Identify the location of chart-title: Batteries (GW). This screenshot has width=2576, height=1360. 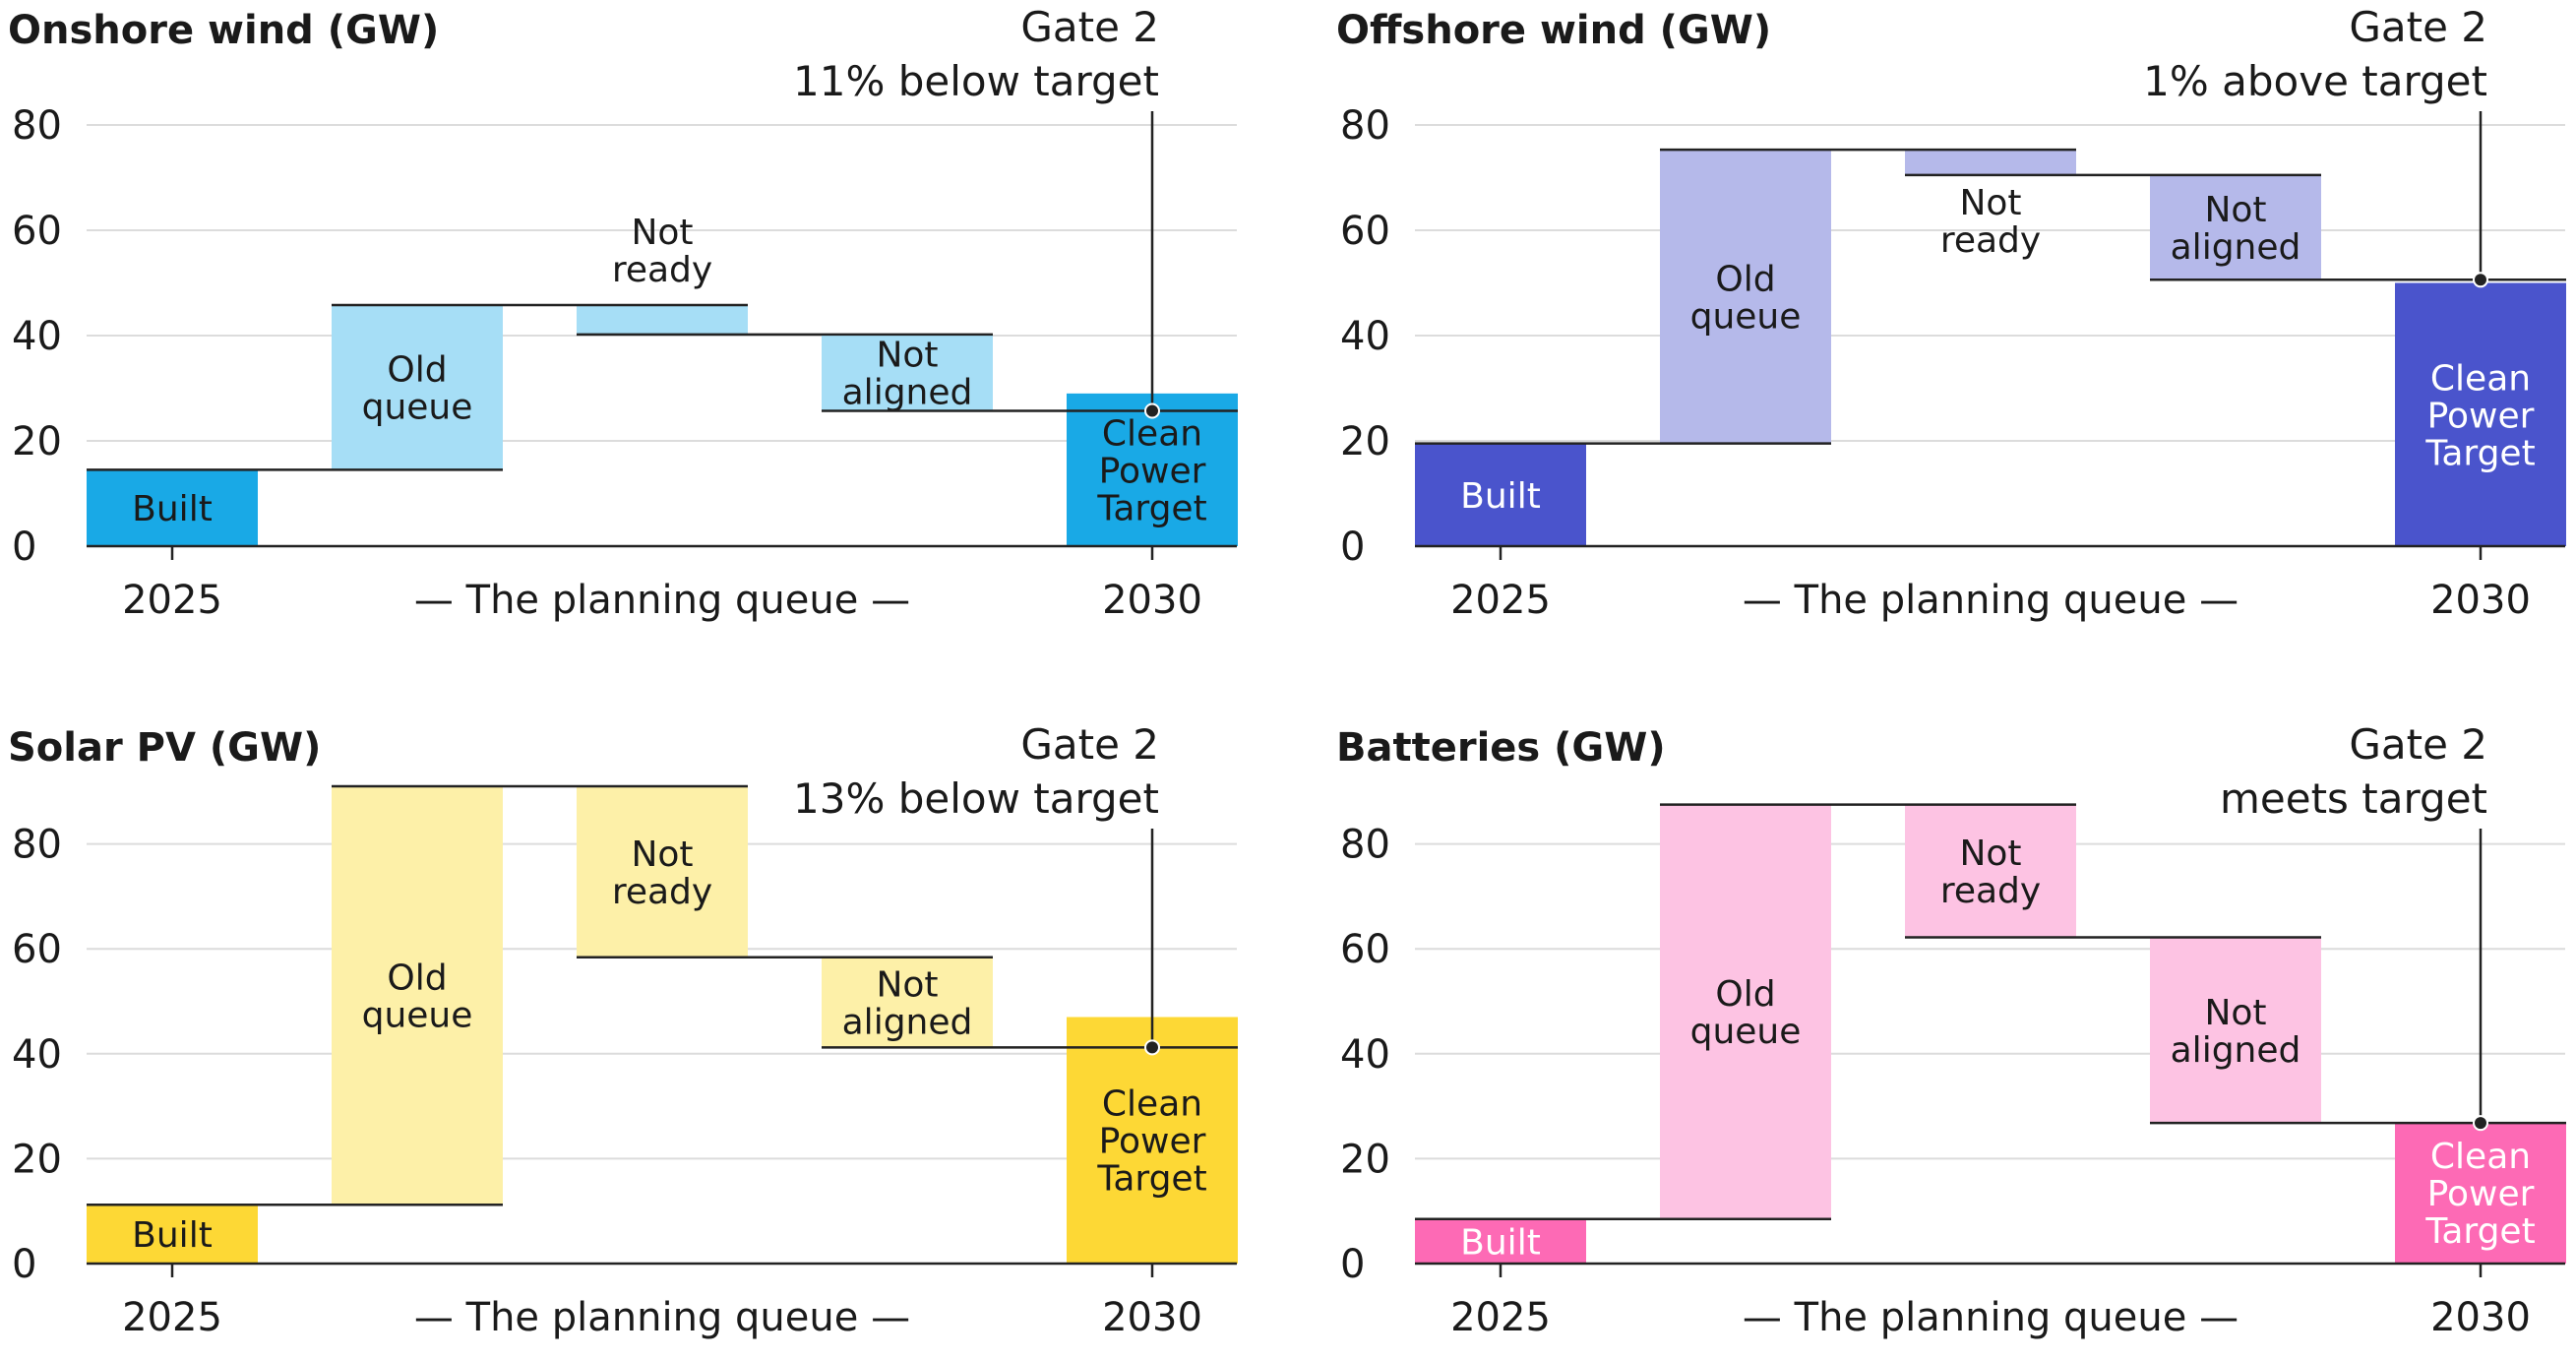
(1501, 748).